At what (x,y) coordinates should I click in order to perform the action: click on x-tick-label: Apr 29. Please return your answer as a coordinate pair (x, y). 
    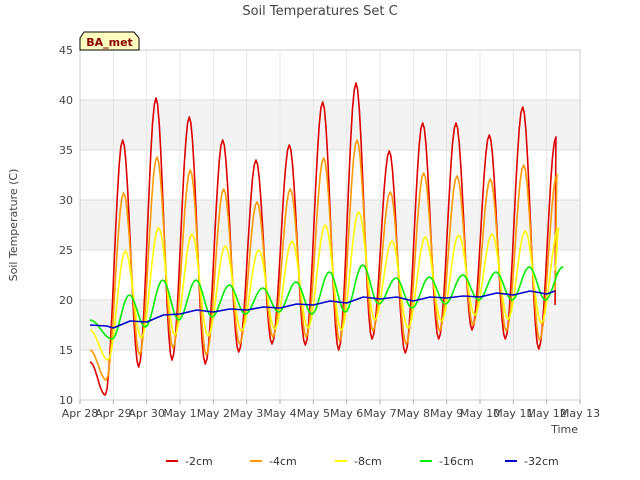
    Looking at the image, I should click on (113, 413).